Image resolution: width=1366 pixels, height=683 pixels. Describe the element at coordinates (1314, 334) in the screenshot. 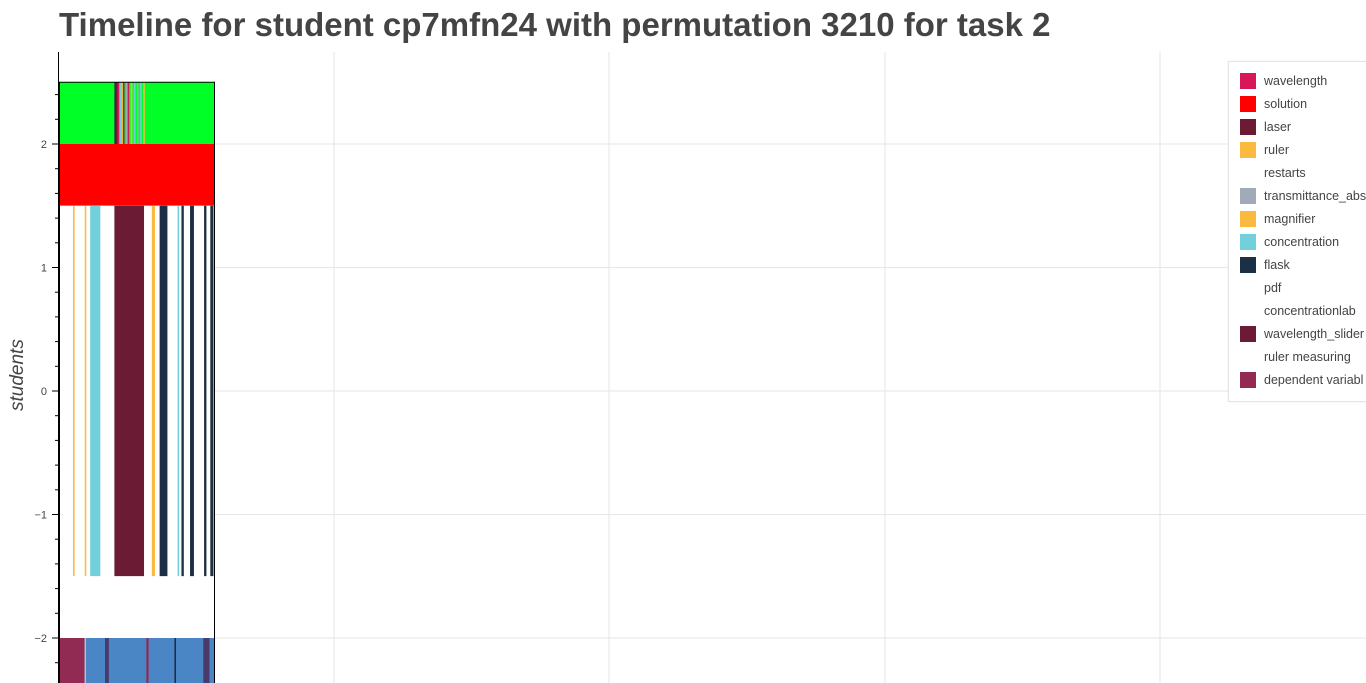

I see `legend-label: wavelength_slider` at that location.